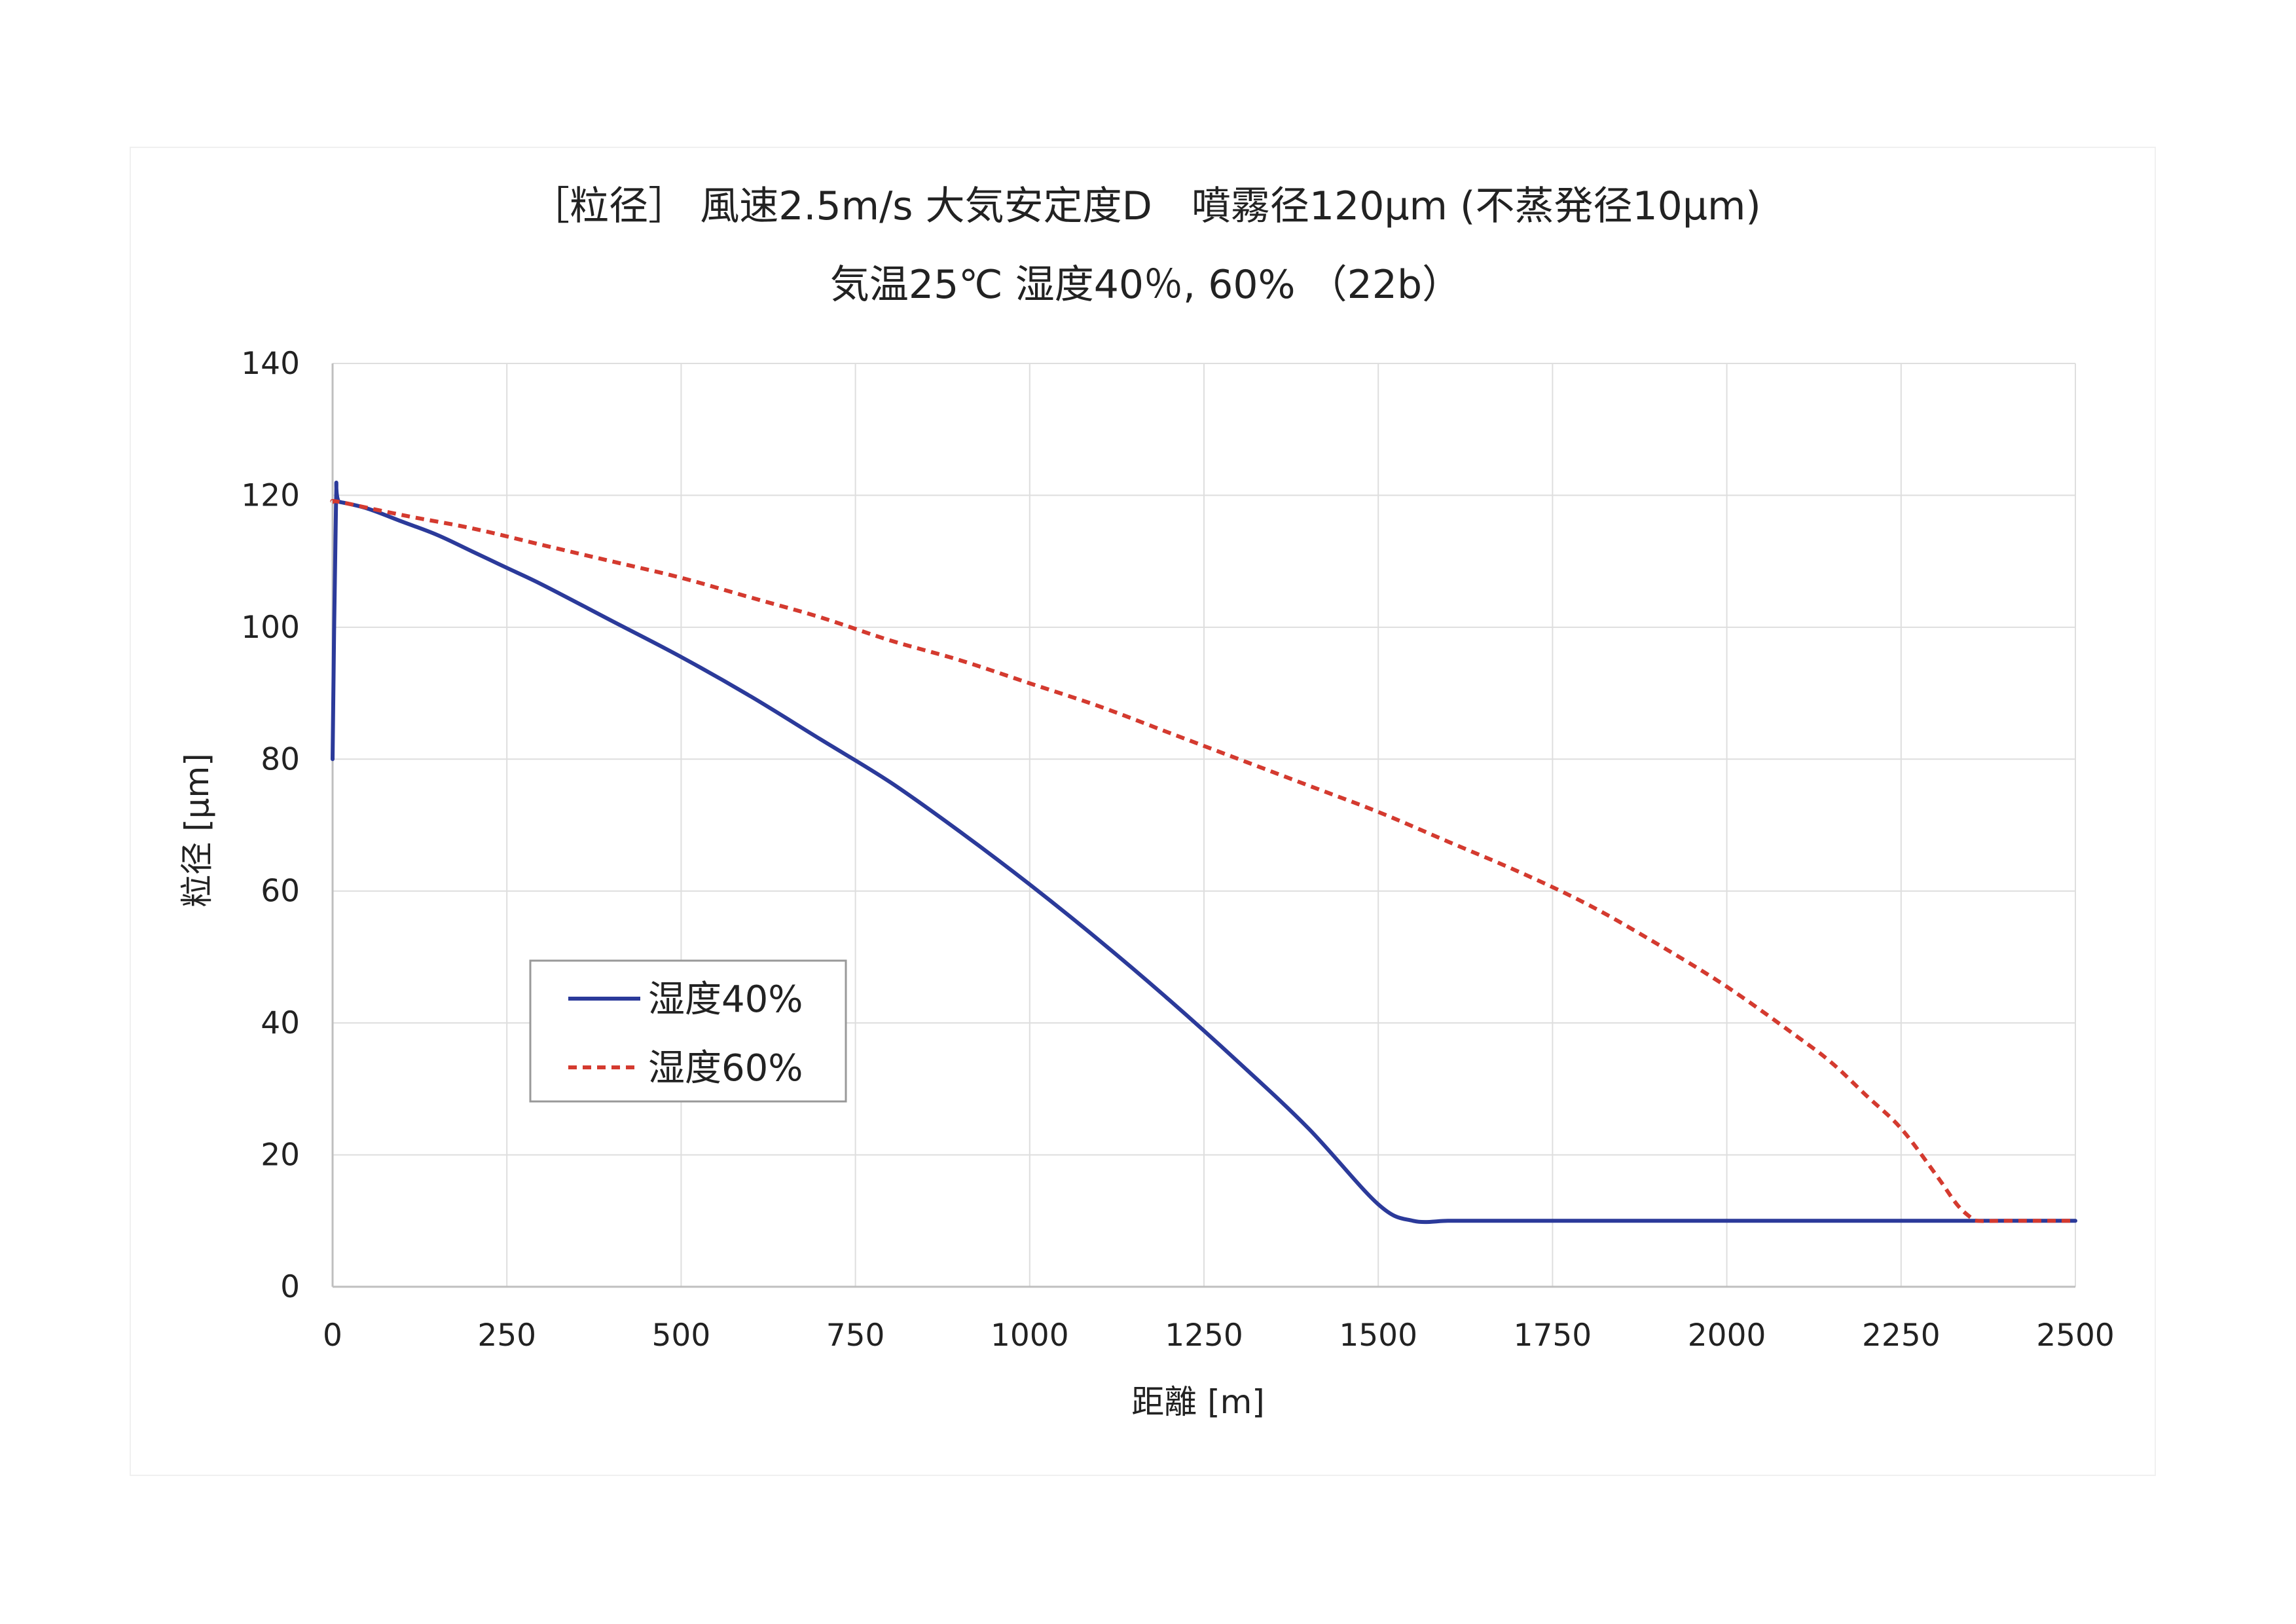 The image size is (2296, 1624). I want to click on legend: 湿度40% 湿度60%, so click(688, 1031).